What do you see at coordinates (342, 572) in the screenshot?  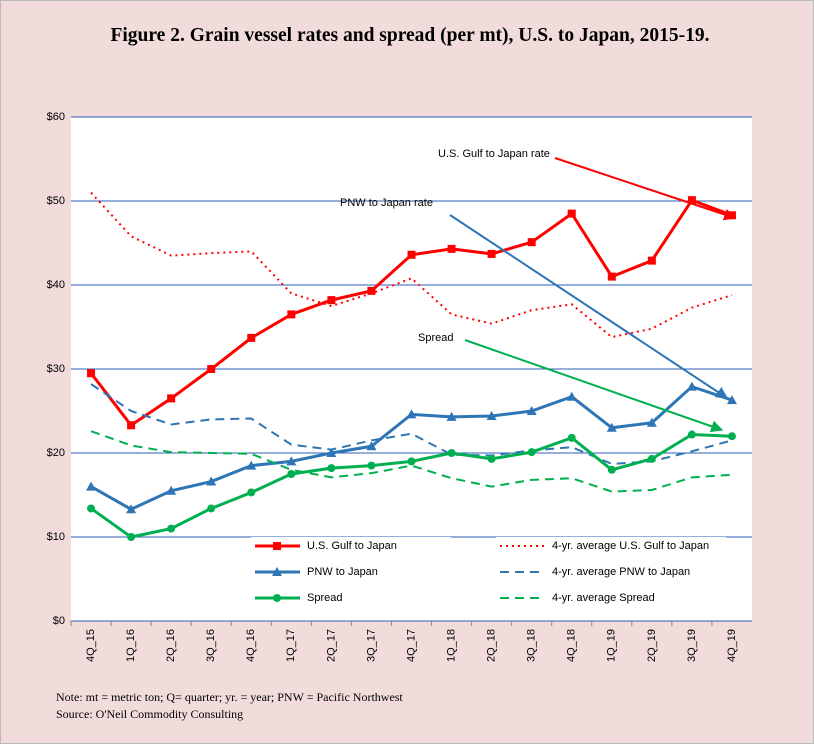 I see `legend-label: PNW to Japan` at bounding box center [342, 572].